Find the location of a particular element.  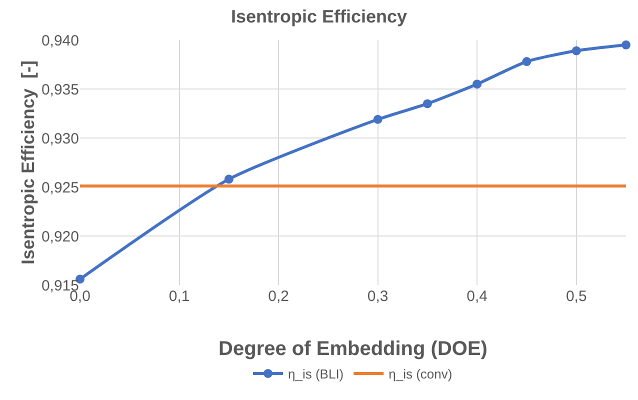

y-axis-title: Isentropic Efficiency [-] is located at coordinates (28, 162).